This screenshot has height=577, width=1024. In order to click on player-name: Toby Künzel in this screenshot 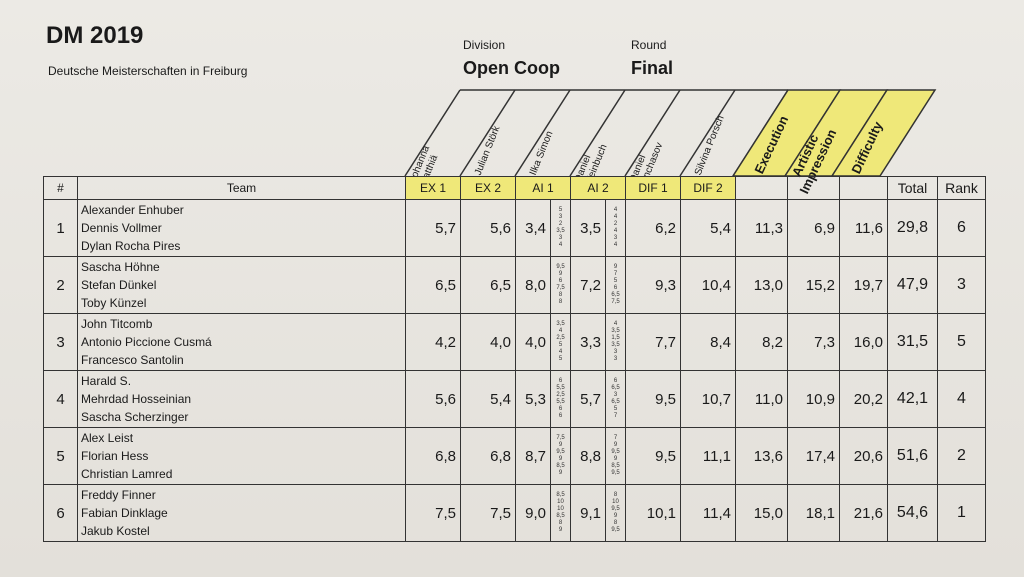, I will do `click(114, 303)`.